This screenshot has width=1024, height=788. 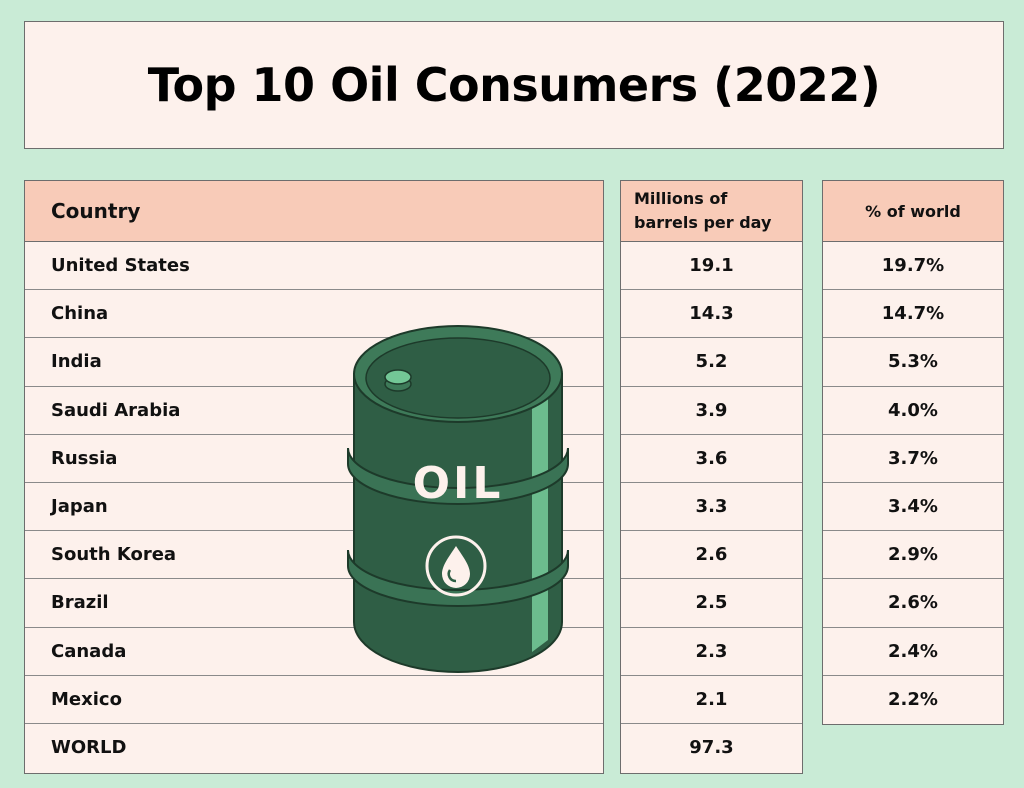 What do you see at coordinates (711, 314) in the screenshot?
I see `barrels-cell: 14.3` at bounding box center [711, 314].